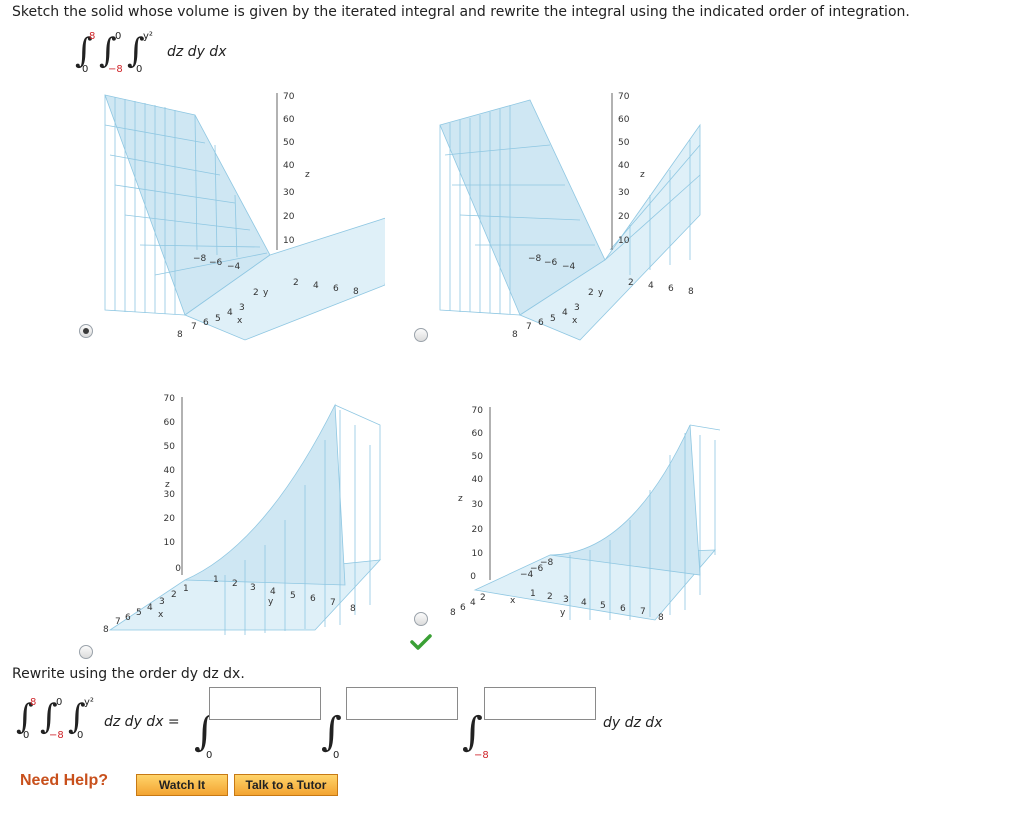 This screenshot has width=1024, height=818. I want to click on lhs-differentials: dz dy dx =, so click(142, 722).